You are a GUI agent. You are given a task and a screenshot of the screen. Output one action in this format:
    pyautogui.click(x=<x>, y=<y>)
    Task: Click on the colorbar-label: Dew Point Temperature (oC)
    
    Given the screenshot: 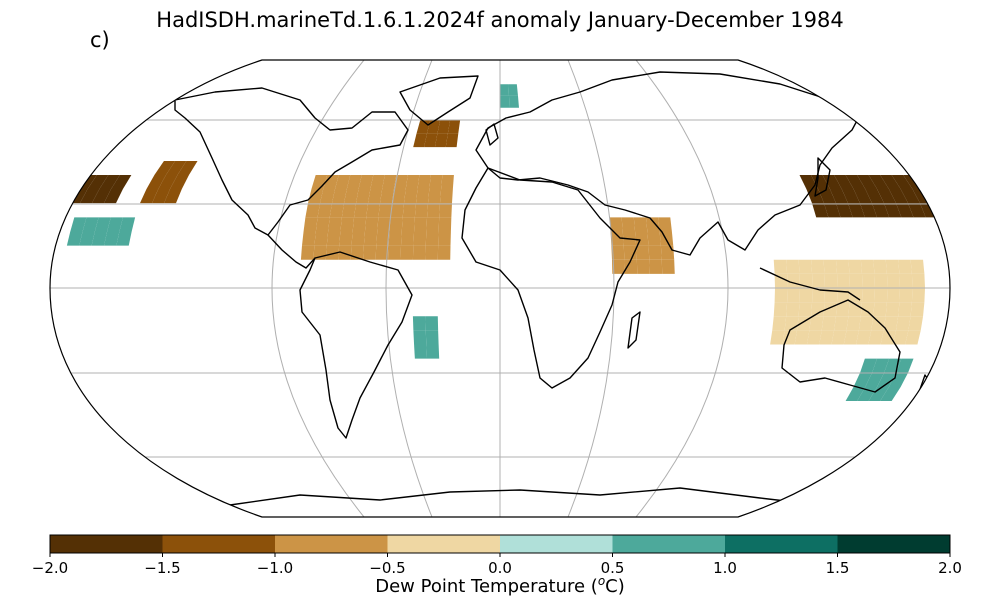 What is the action you would take?
    pyautogui.click(x=500, y=585)
    